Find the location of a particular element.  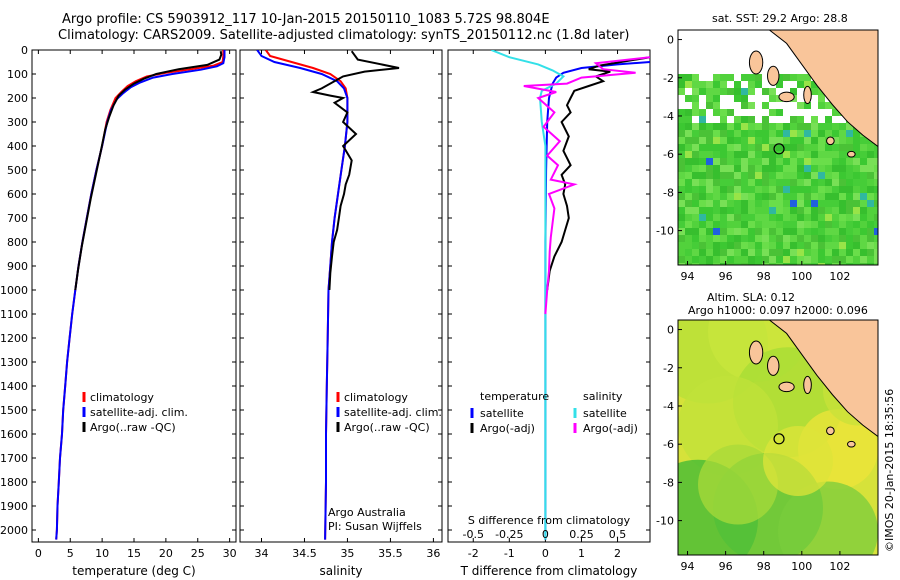

map-sst_map: 94 96 98 100 102 0 -2 -4 -6 -8 -10 is located at coordinates (767, 156).